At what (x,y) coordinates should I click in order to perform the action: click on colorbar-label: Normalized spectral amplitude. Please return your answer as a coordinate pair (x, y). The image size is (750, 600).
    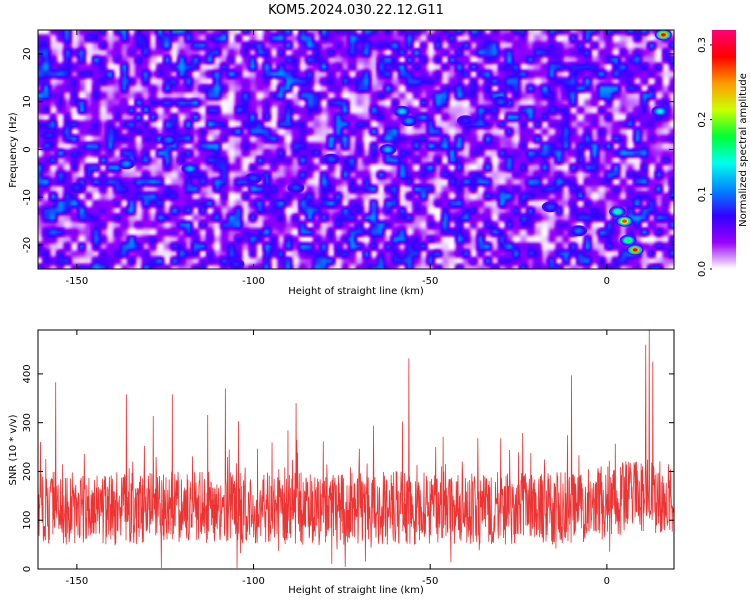
    Looking at the image, I should click on (743, 150).